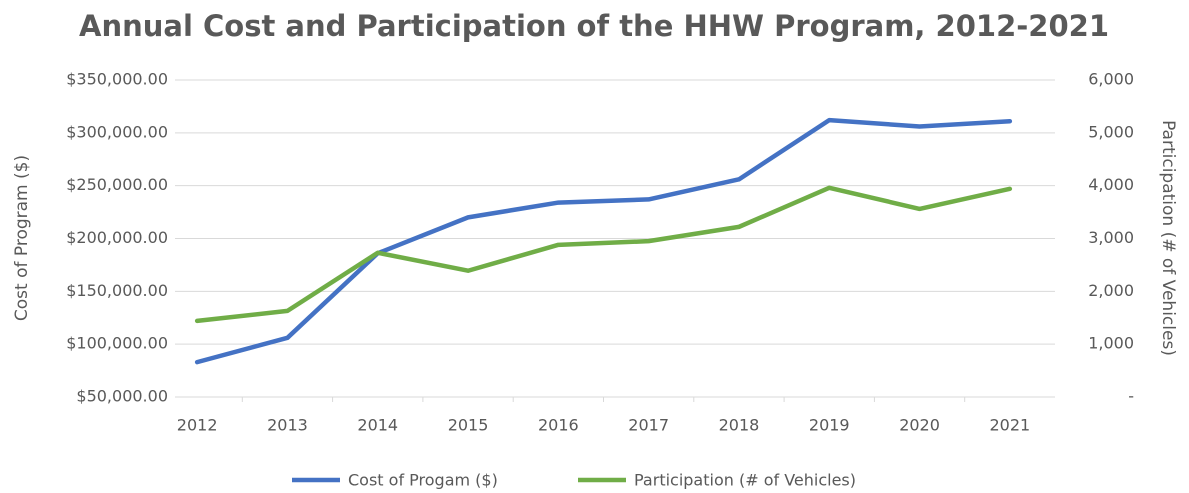  What do you see at coordinates (1111, 290) in the screenshot?
I see `y2-tick-label: 2,000` at bounding box center [1111, 290].